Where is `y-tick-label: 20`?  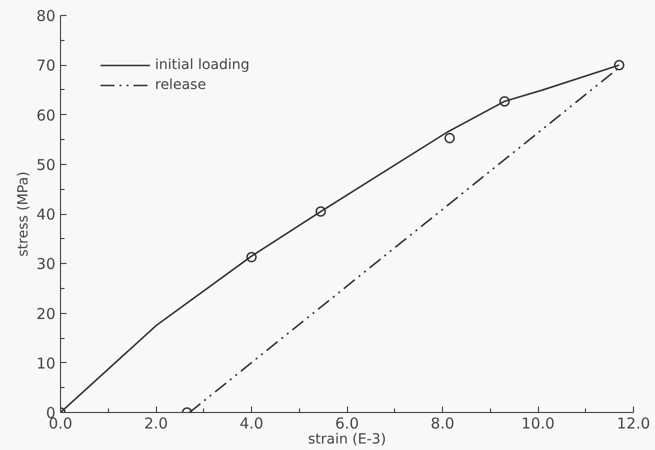
y-tick-label: 20 is located at coordinates (46, 313).